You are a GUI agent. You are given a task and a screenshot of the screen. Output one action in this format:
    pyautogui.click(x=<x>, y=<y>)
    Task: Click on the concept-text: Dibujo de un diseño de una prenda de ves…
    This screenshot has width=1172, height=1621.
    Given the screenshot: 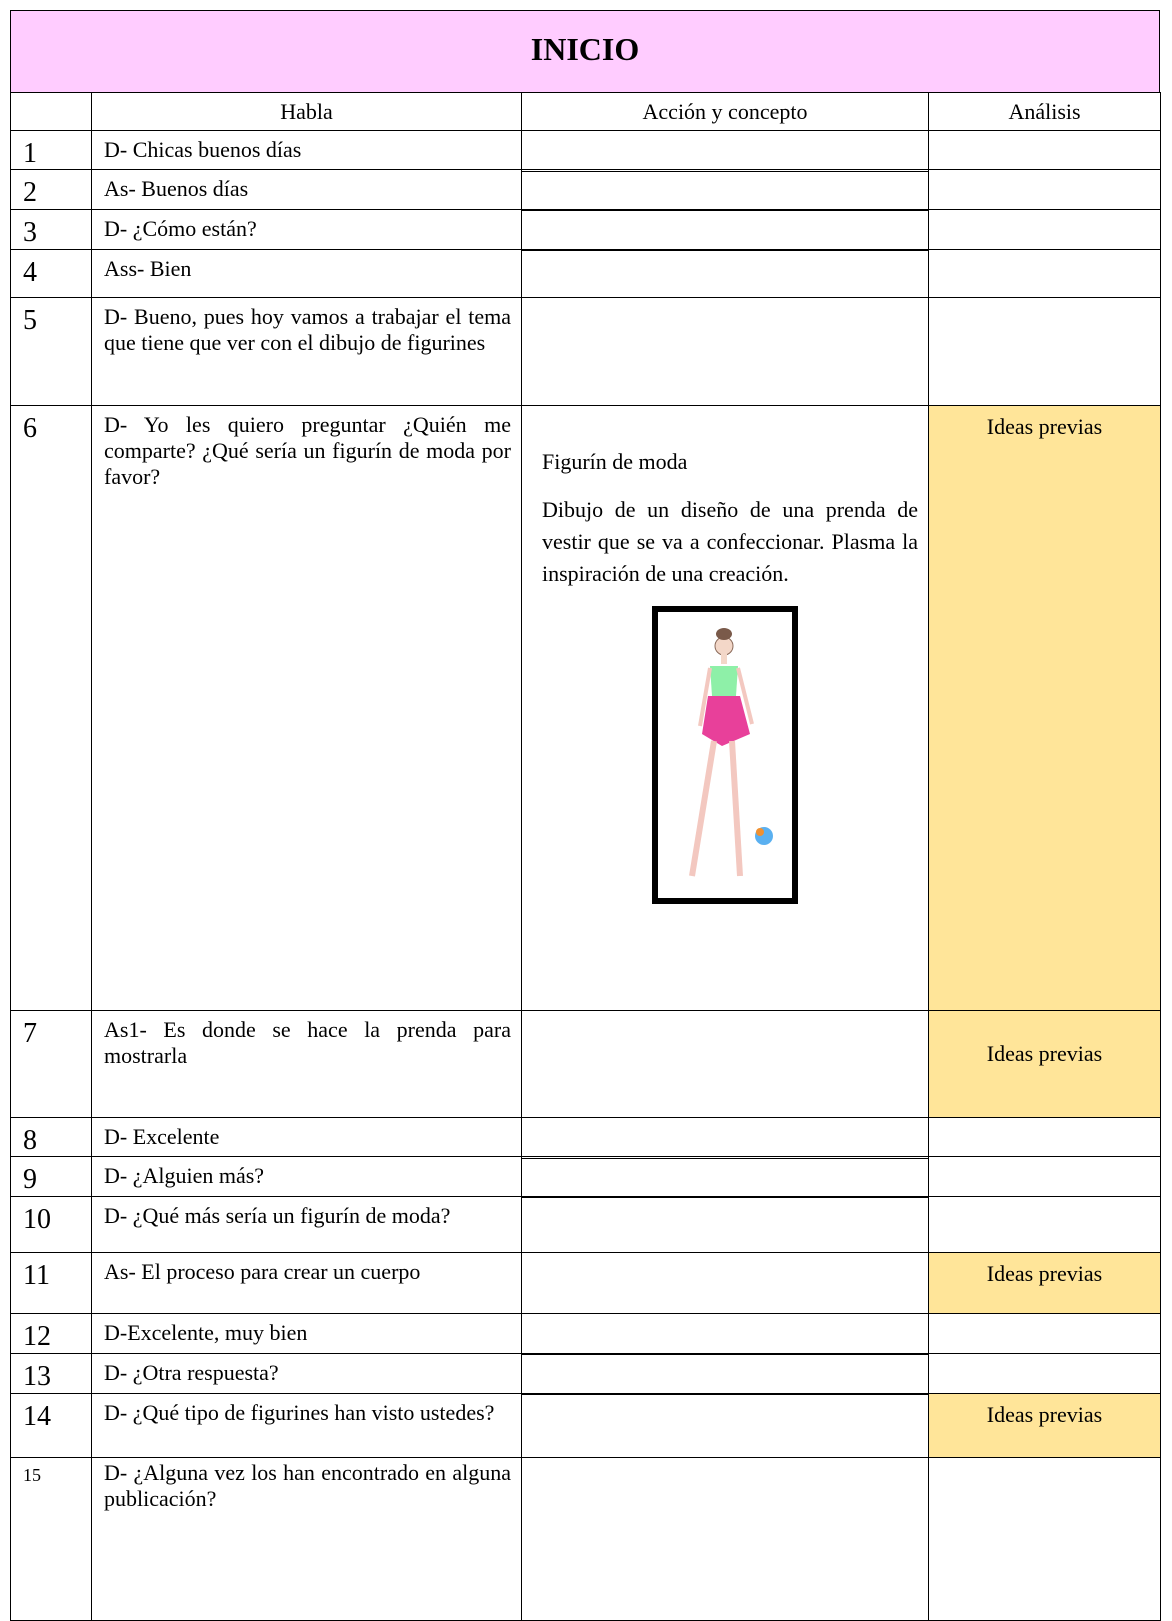 What is the action you would take?
    pyautogui.click(x=730, y=541)
    